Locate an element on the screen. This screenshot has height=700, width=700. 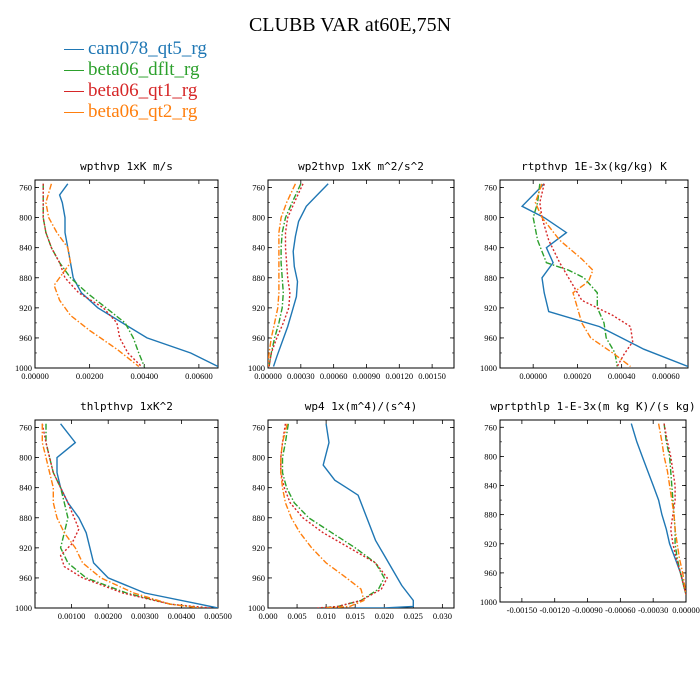
x-tick-label: 0.020 is located at coordinates (384, 616).